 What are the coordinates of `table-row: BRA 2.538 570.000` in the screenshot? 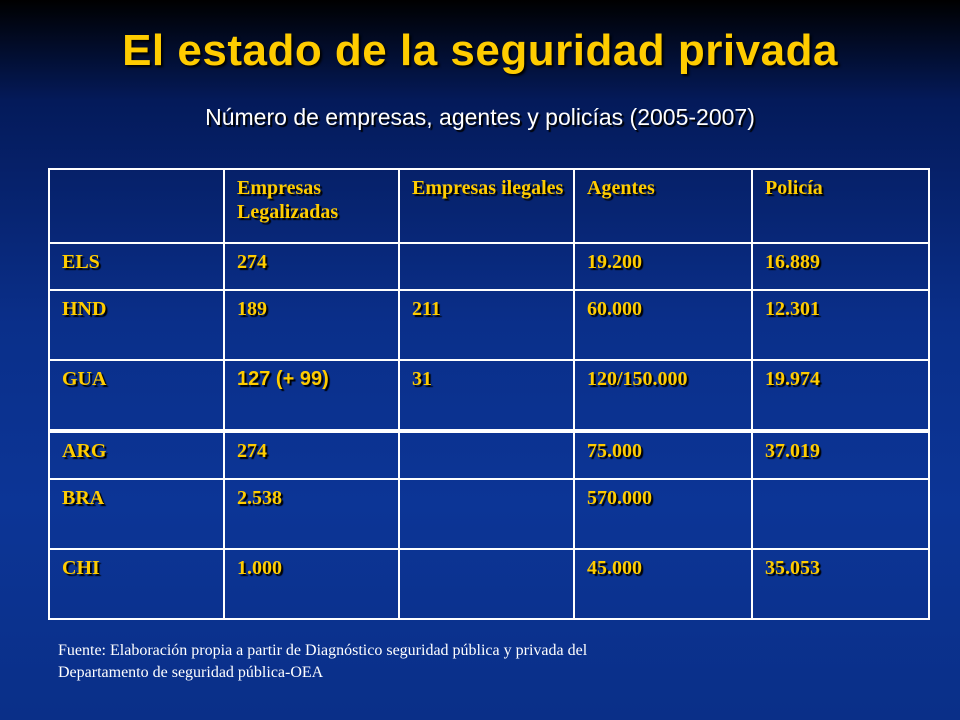 It's located at (489, 514).